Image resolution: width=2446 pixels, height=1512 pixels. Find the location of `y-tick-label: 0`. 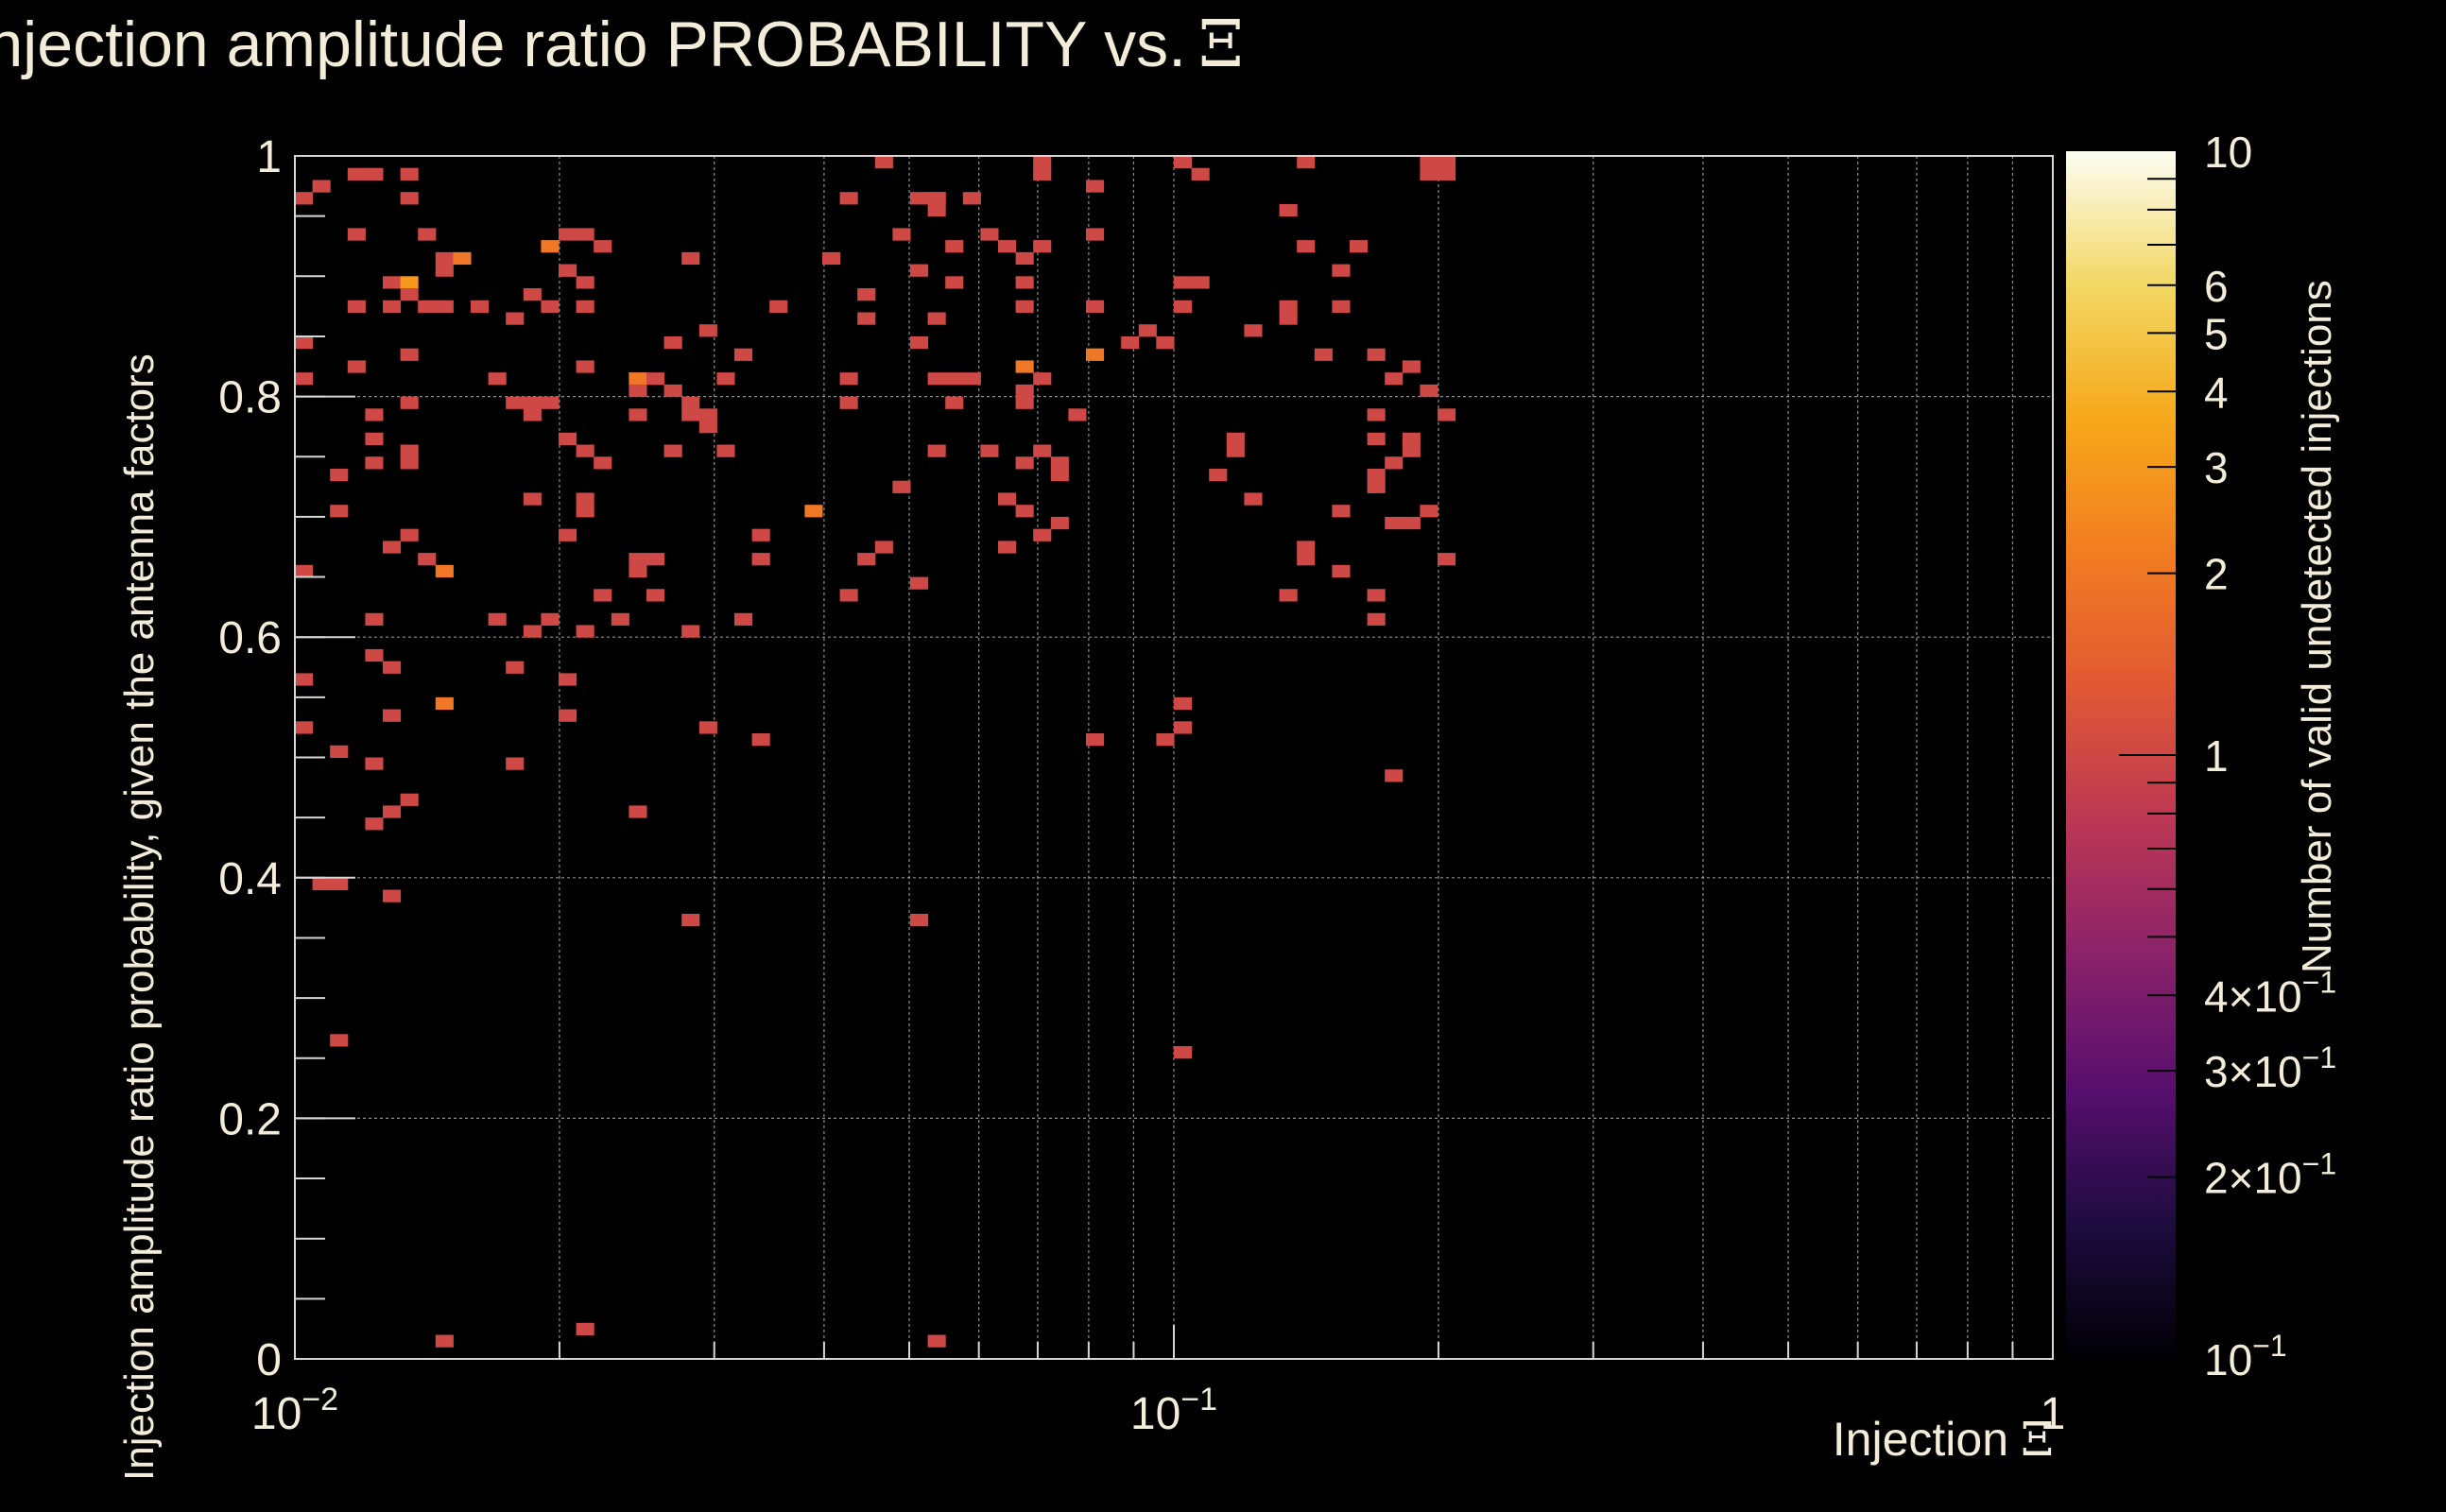

y-tick-label: 0 is located at coordinates (269, 1360).